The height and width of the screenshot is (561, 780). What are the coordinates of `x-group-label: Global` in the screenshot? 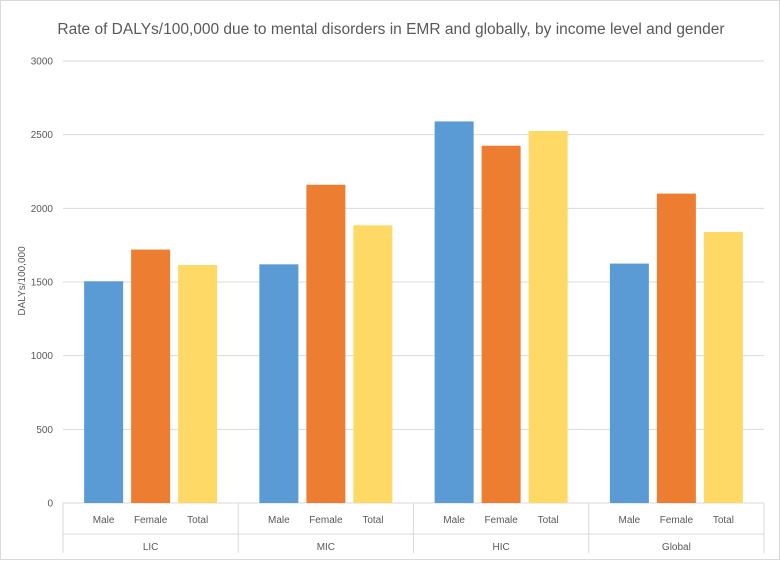 It's located at (676, 547).